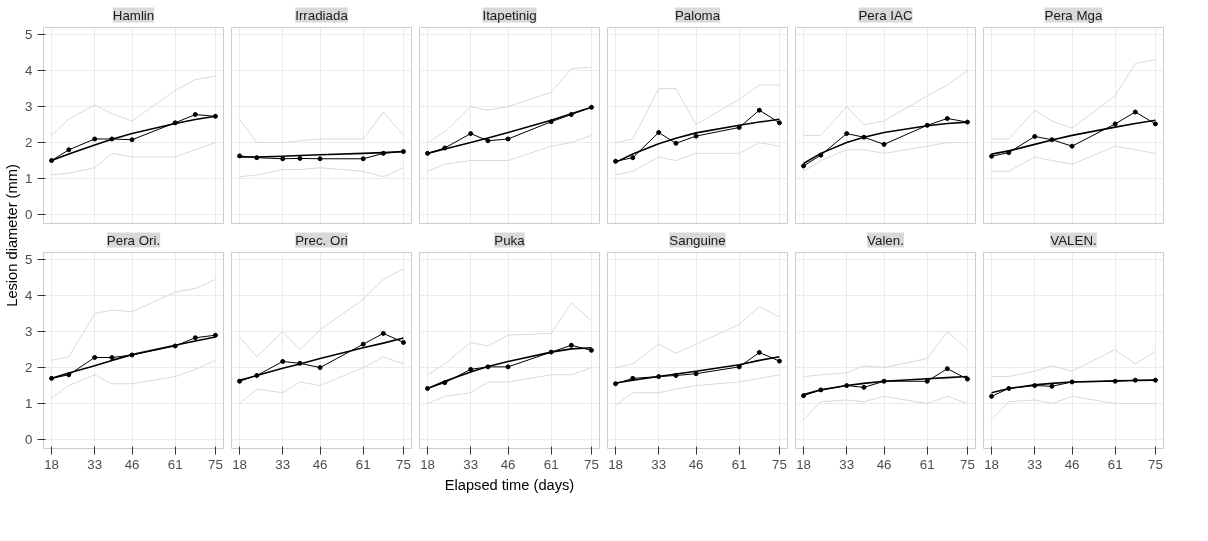 The width and height of the screenshot is (1208, 541). I want to click on chart-title: Valen., so click(885, 240).